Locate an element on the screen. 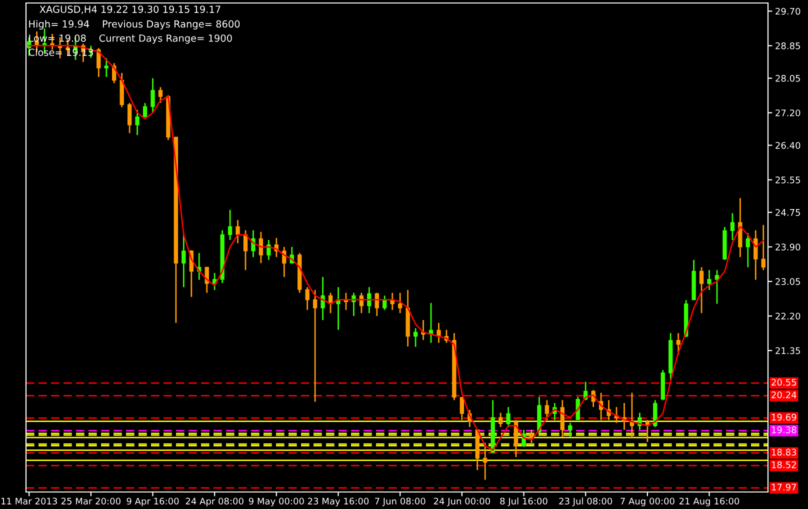 This screenshot has width=808, height=509. x-tick-label: 7 Jun 08:00 is located at coordinates (400, 502).